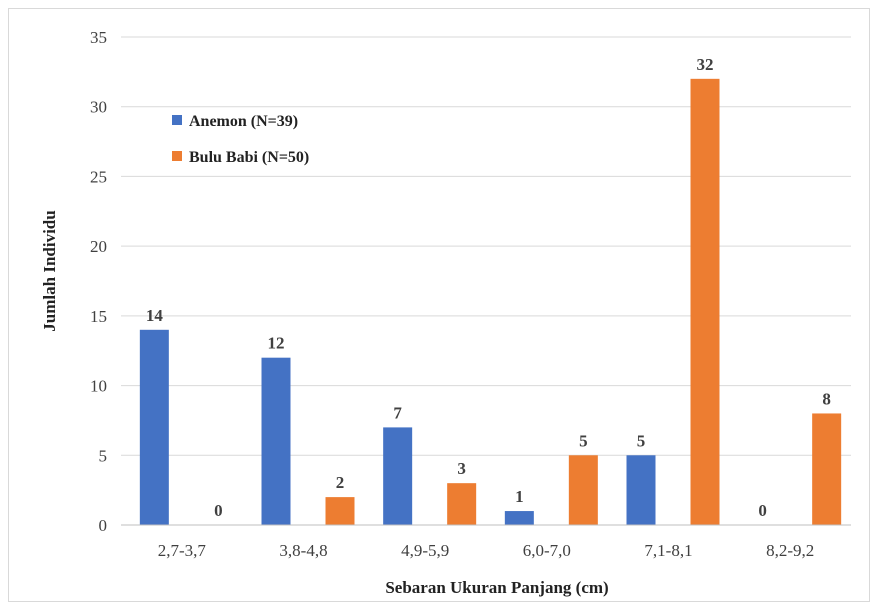  Describe the element at coordinates (177, 120) in the screenshot. I see `legend-swatch-anemon` at that location.